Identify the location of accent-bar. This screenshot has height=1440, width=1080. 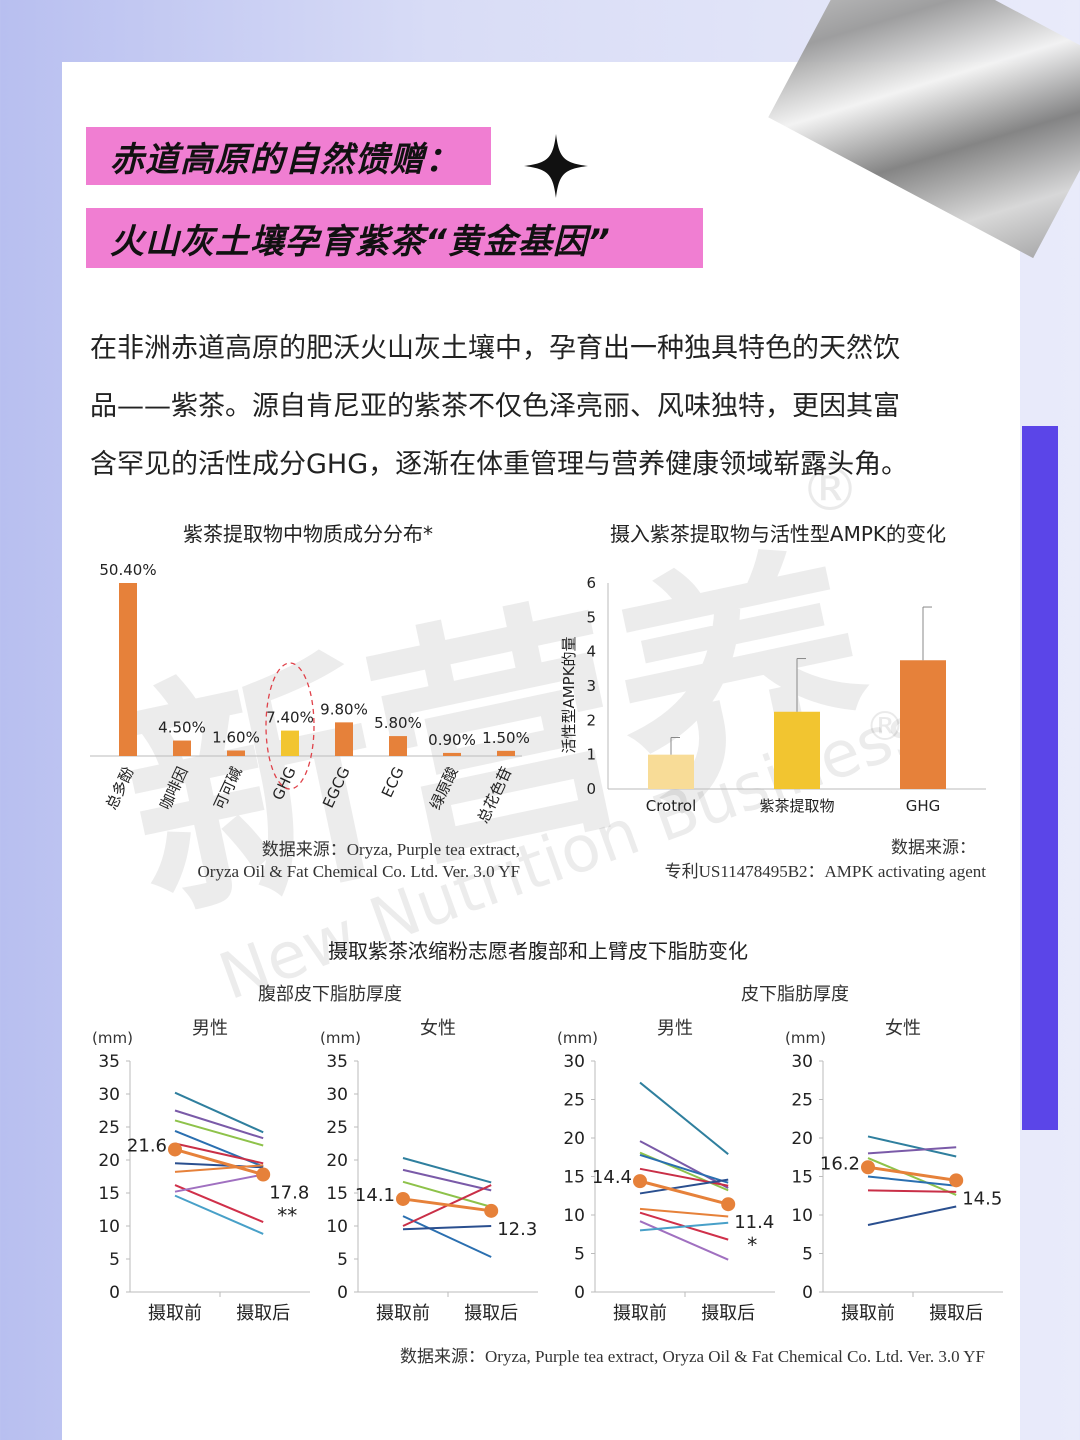
(1040, 778).